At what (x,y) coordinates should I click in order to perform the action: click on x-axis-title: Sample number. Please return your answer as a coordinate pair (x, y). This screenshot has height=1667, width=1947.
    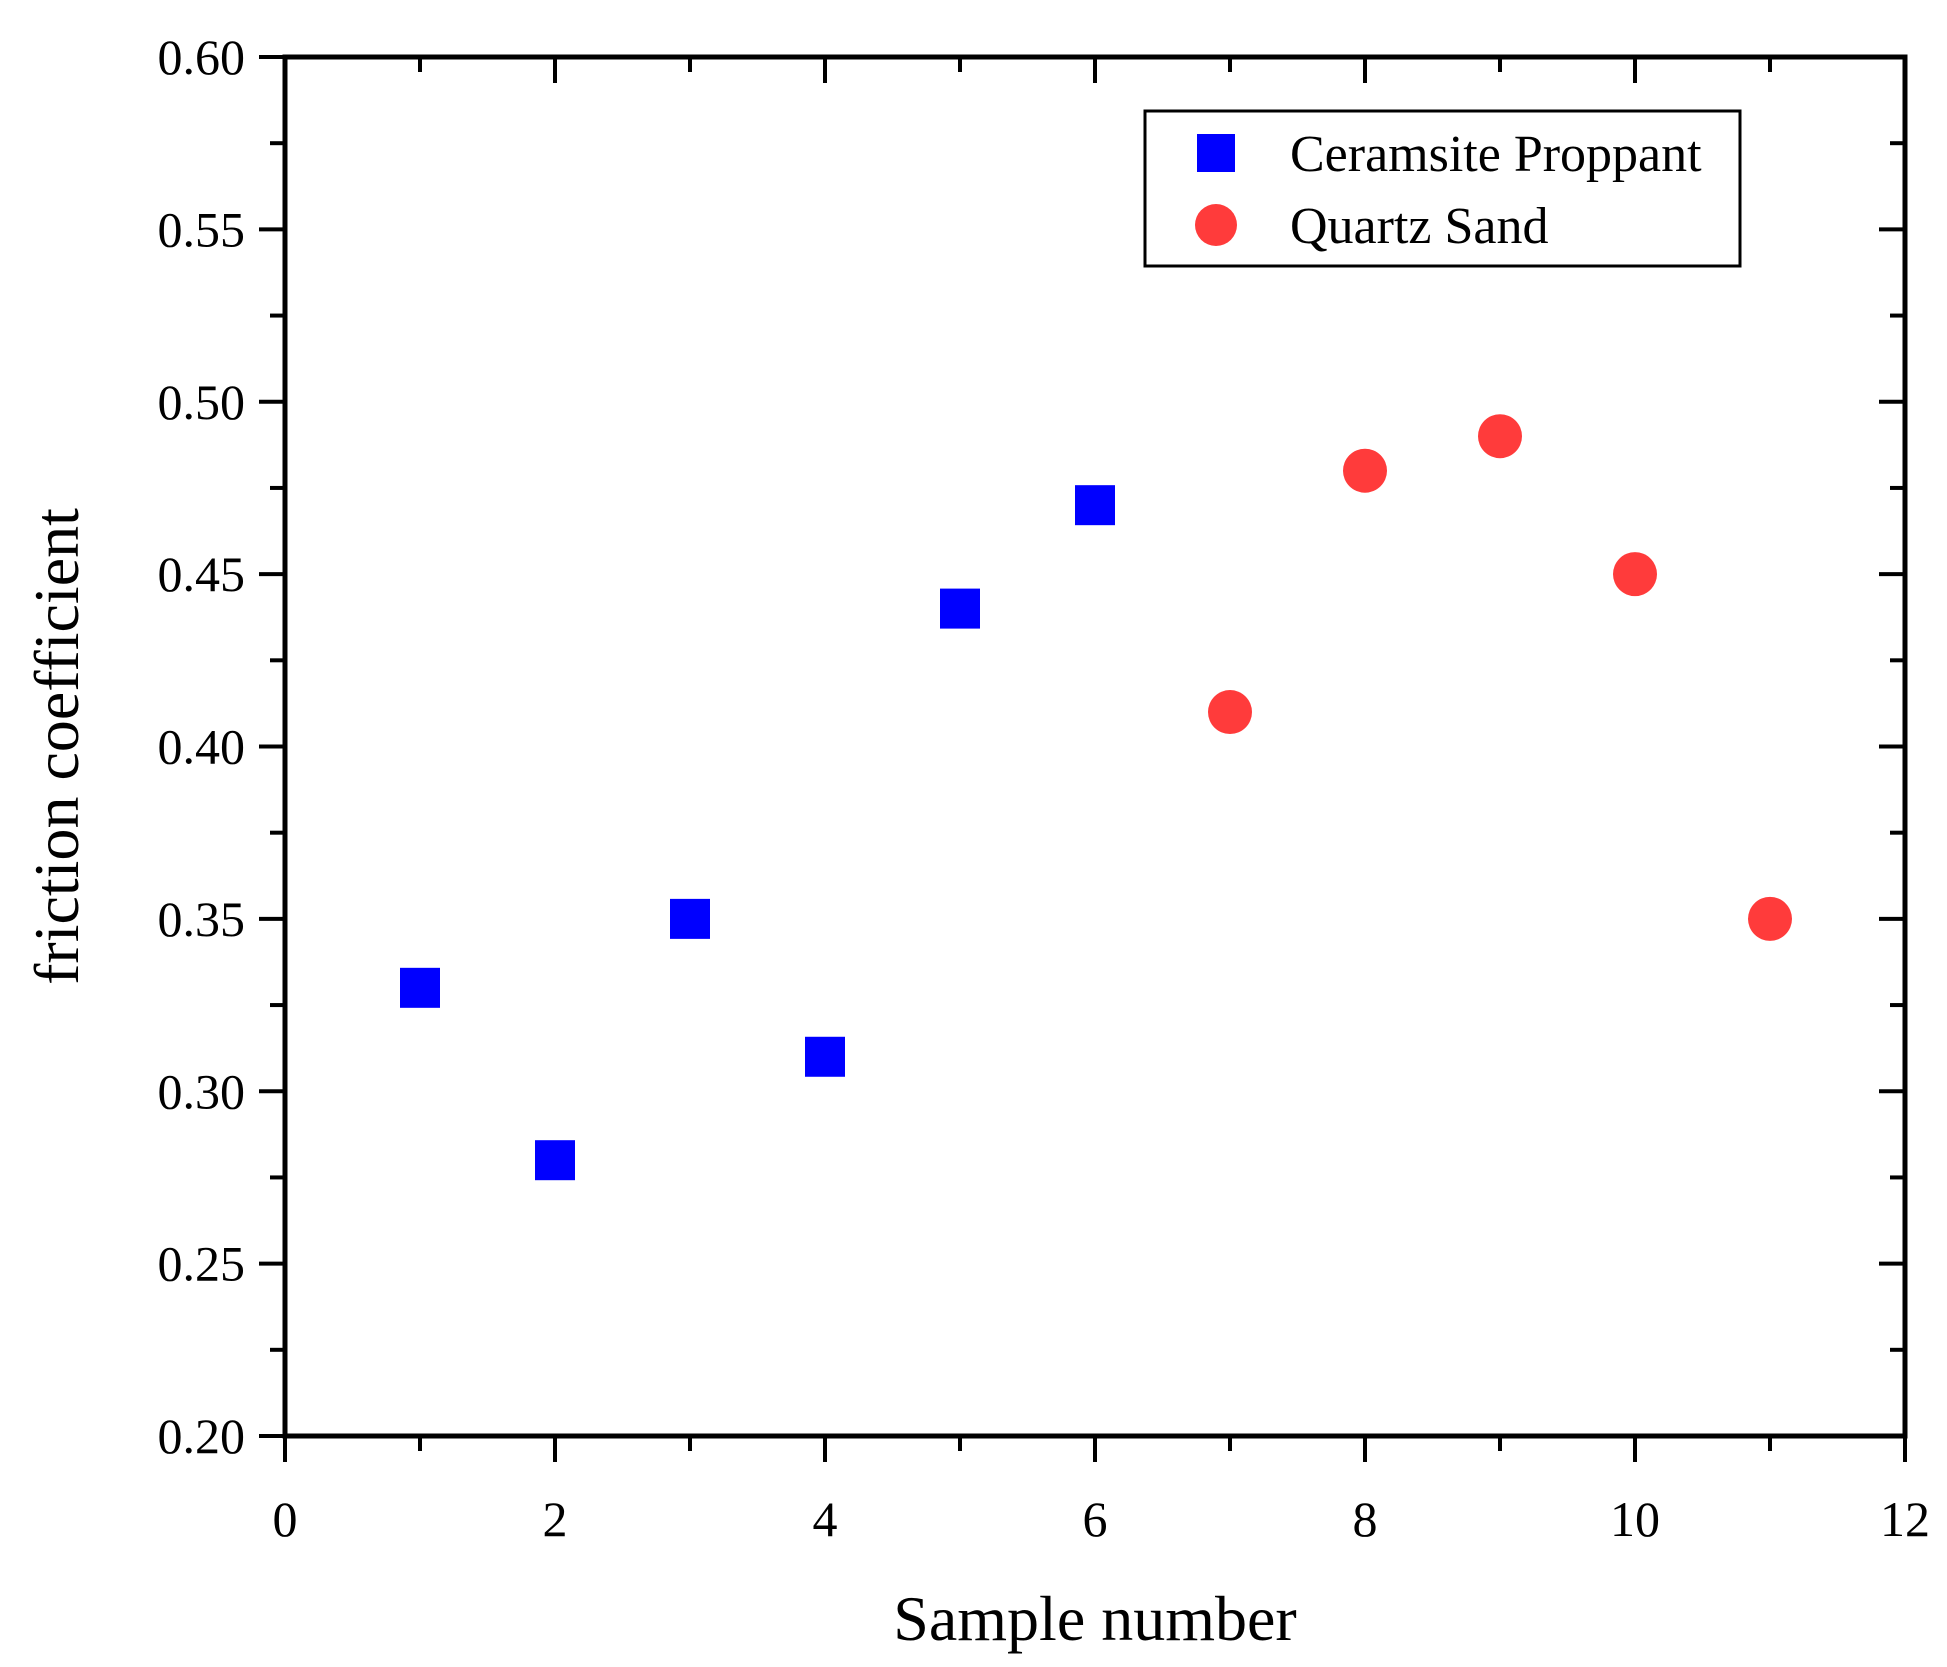
    Looking at the image, I should click on (1094, 1618).